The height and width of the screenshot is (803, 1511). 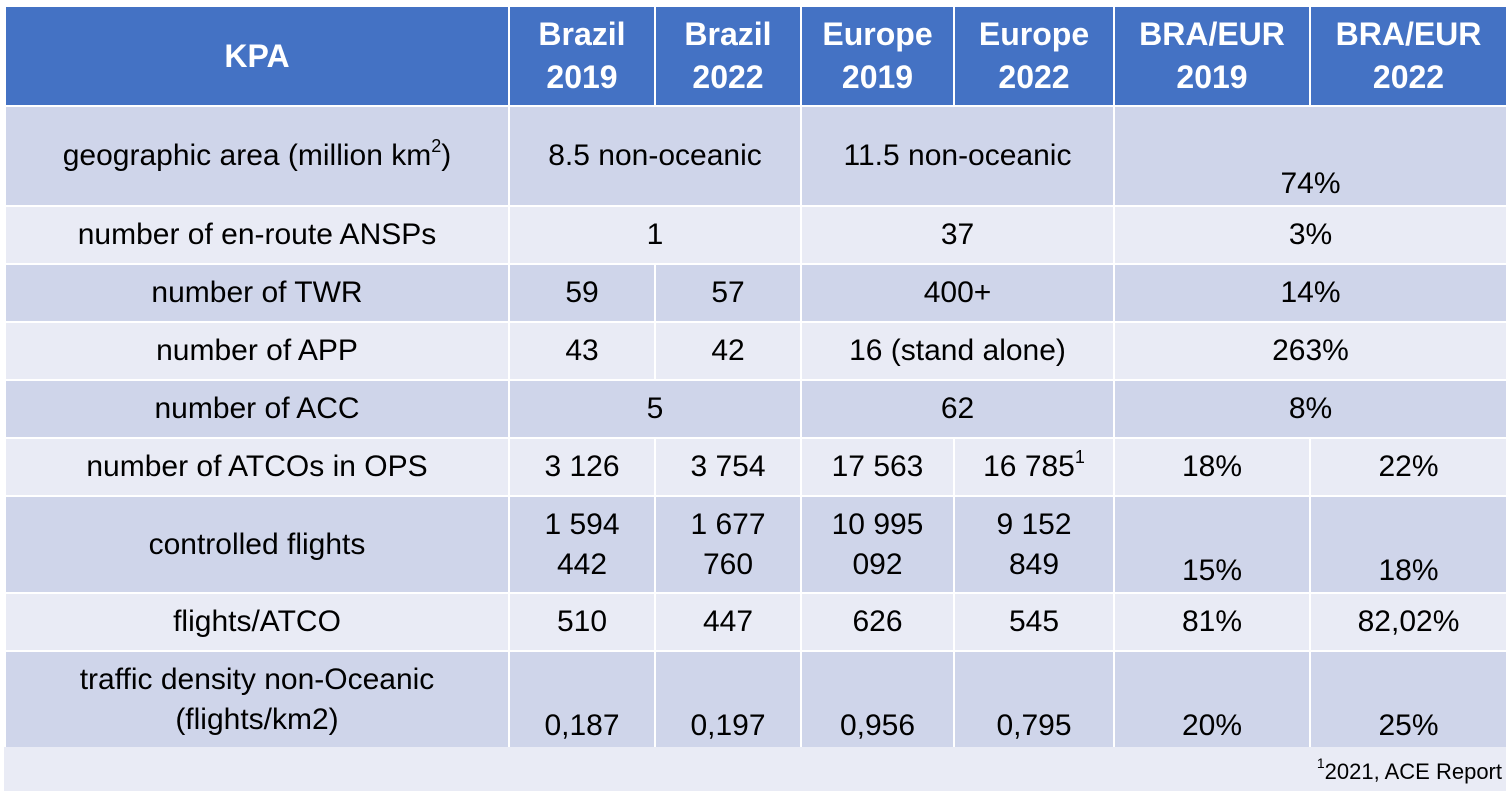 I want to click on europe-2019-value: 626, so click(x=877, y=622).